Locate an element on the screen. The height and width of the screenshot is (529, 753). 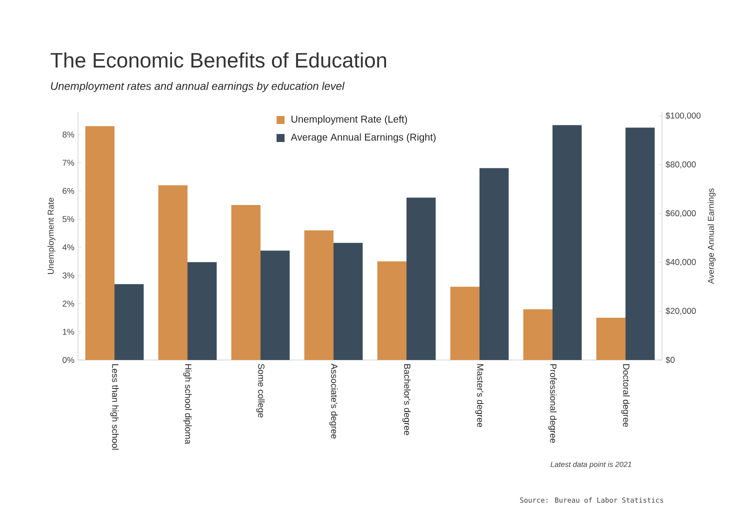
x-tick-label: High school diploma is located at coordinates (187, 404).